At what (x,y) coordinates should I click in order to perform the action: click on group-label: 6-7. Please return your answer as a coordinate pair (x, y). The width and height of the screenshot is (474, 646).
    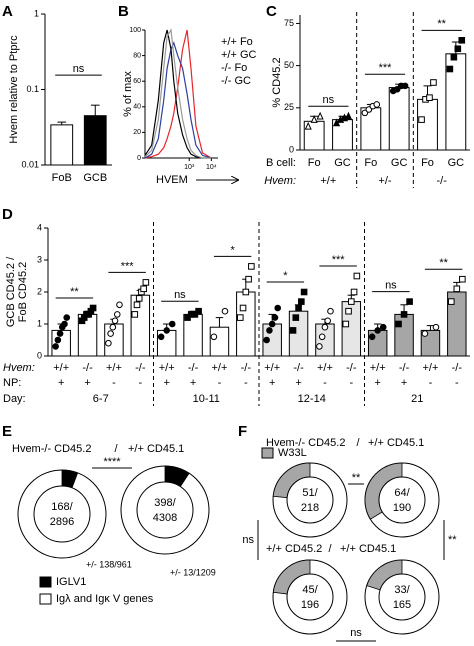
    Looking at the image, I should click on (101, 399).